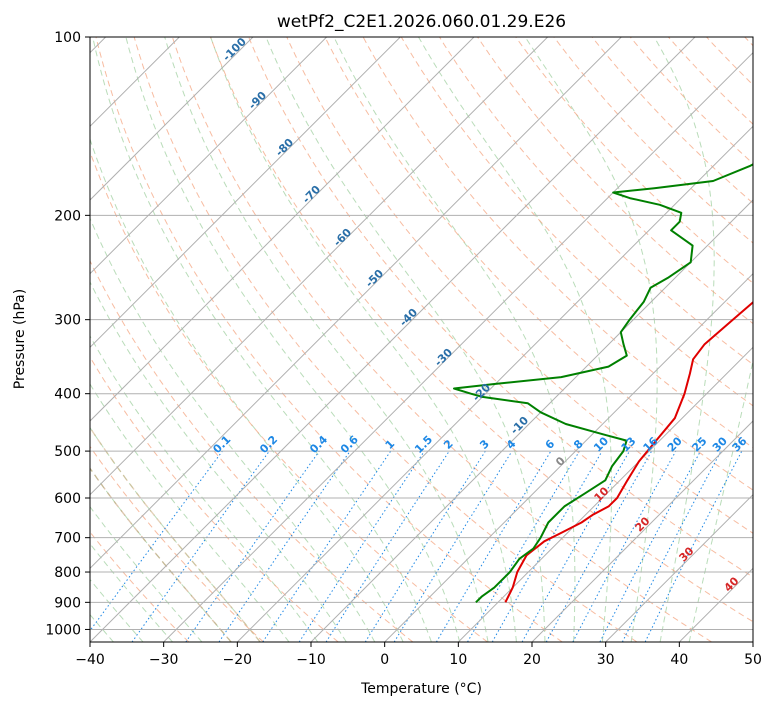 The image size is (775, 708). Describe the element at coordinates (284, 147) in the screenshot. I see `dry-adiabat-label: -80` at that location.